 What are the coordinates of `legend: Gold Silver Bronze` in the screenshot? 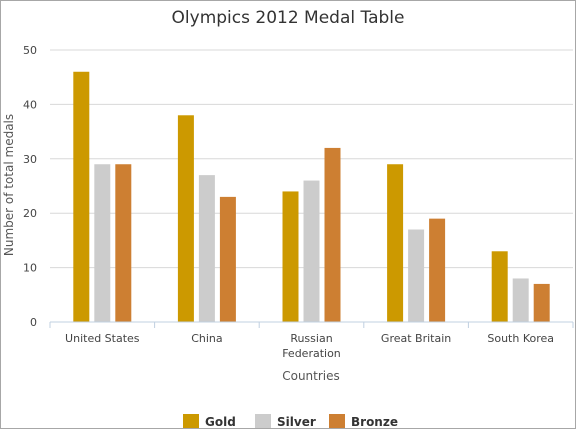 It's located at (290, 421).